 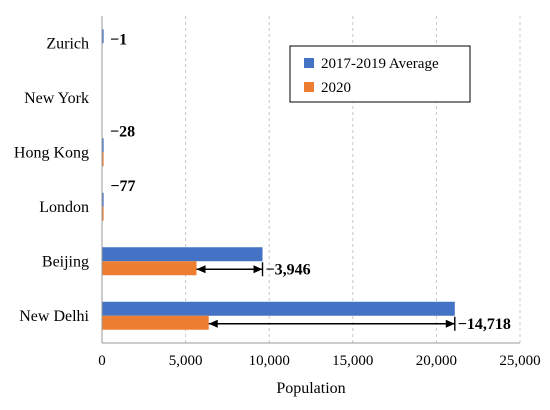 What do you see at coordinates (122, 131) in the screenshot?
I see `difference-label: −28` at bounding box center [122, 131].